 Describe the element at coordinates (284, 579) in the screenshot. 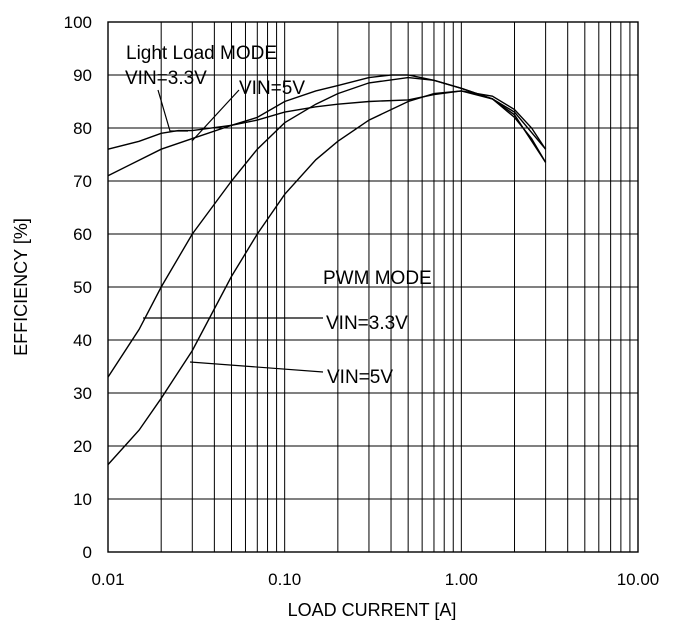

I see `x-tick-label: 0.10` at that location.